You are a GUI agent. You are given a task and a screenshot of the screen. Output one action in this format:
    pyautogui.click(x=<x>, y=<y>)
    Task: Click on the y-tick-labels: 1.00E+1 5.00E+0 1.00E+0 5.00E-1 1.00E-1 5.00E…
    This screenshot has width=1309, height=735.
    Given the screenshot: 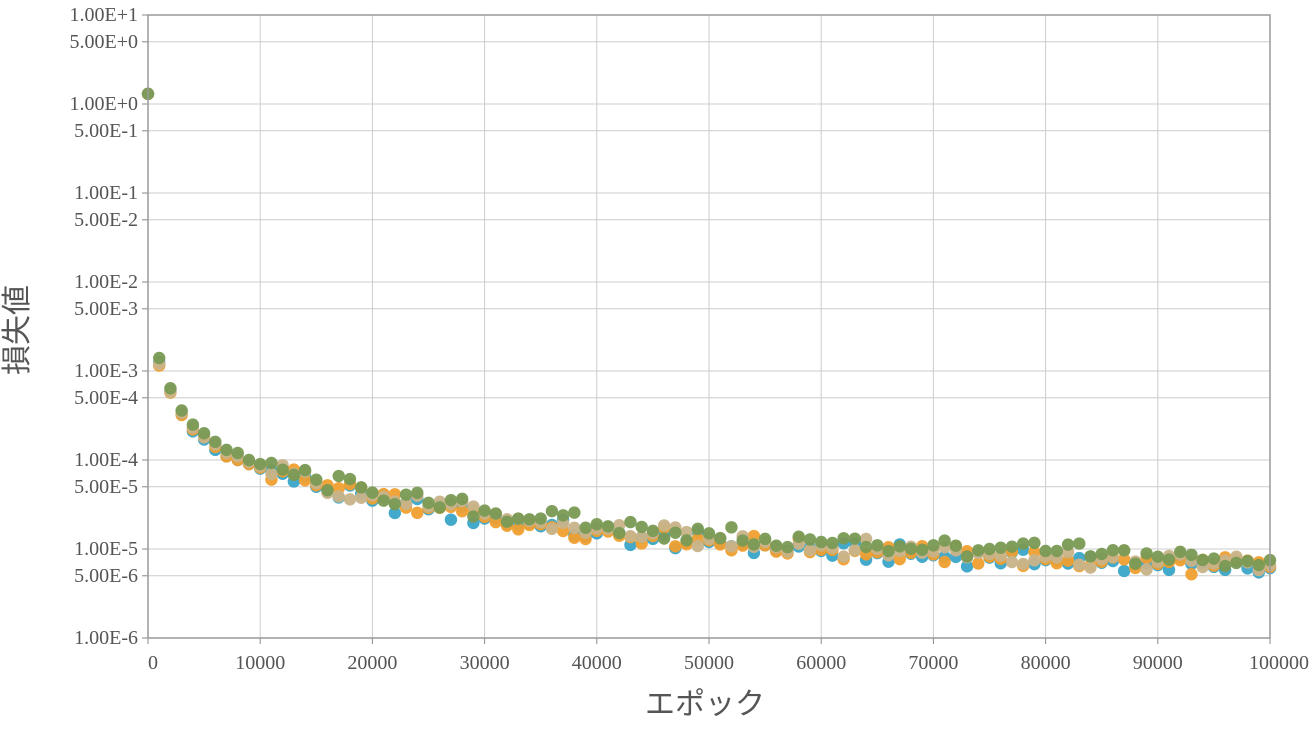 What is the action you would take?
    pyautogui.click(x=104, y=326)
    